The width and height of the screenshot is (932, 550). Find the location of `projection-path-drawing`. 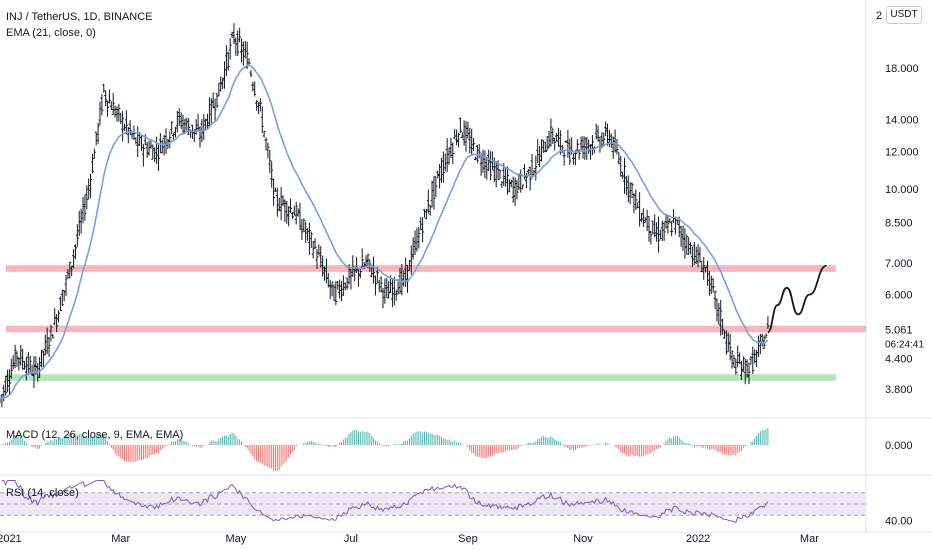

projection-path-drawing is located at coordinates (797, 299).